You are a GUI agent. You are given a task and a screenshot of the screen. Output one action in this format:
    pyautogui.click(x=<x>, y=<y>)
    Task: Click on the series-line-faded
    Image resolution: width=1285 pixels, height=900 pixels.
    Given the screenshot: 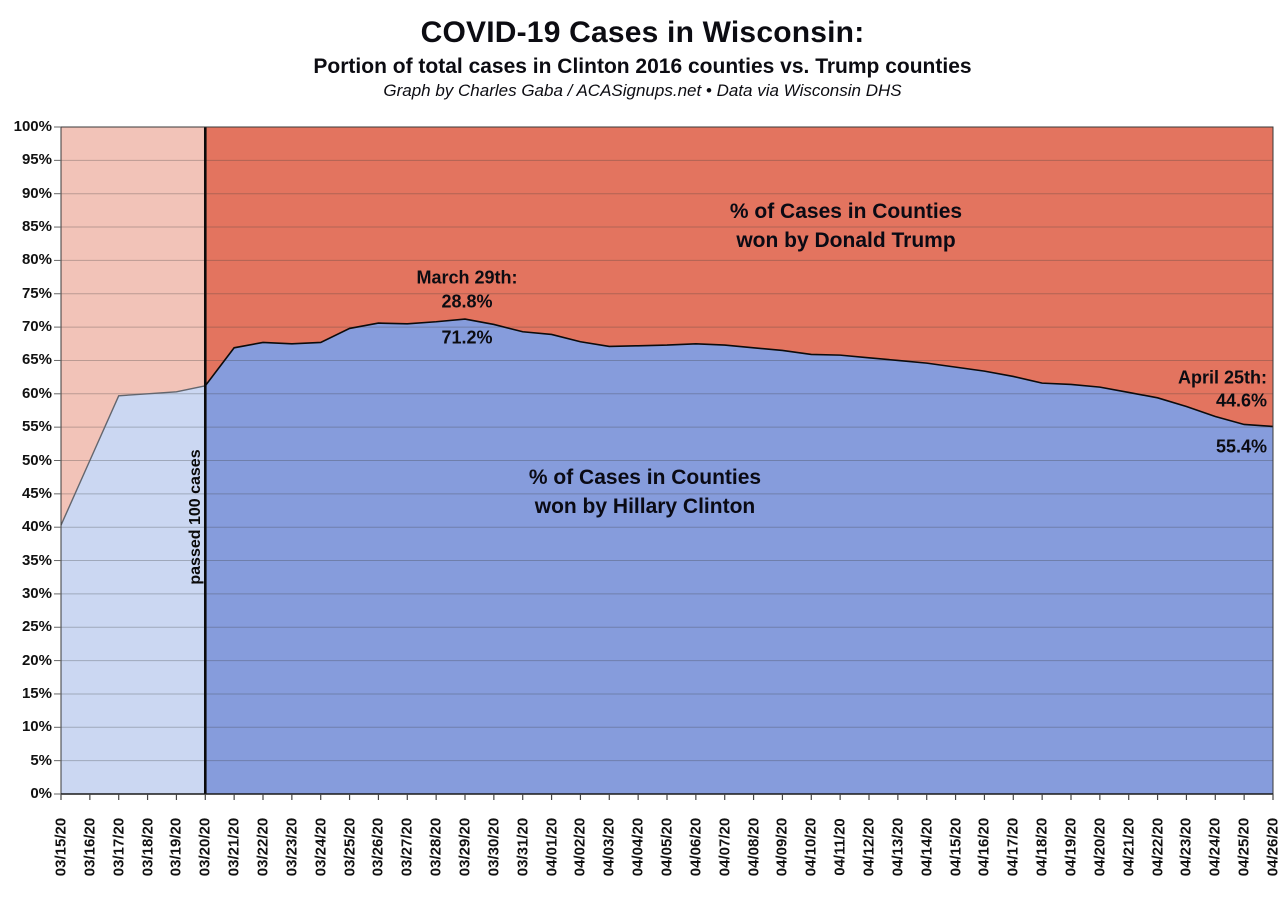 What is the action you would take?
    pyautogui.click(x=133, y=455)
    